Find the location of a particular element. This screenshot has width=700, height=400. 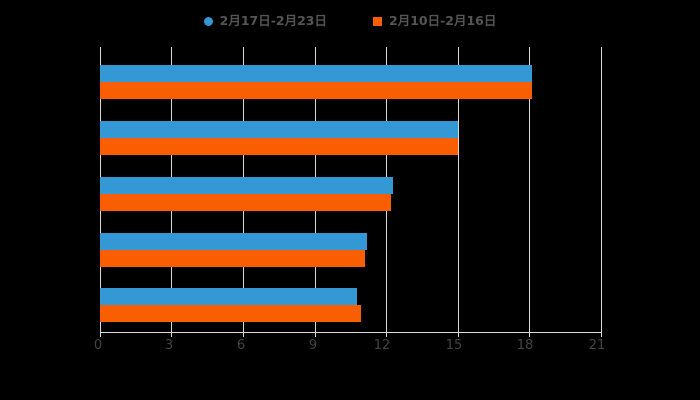

x-tick-label-15: 15 is located at coordinates (454, 345).